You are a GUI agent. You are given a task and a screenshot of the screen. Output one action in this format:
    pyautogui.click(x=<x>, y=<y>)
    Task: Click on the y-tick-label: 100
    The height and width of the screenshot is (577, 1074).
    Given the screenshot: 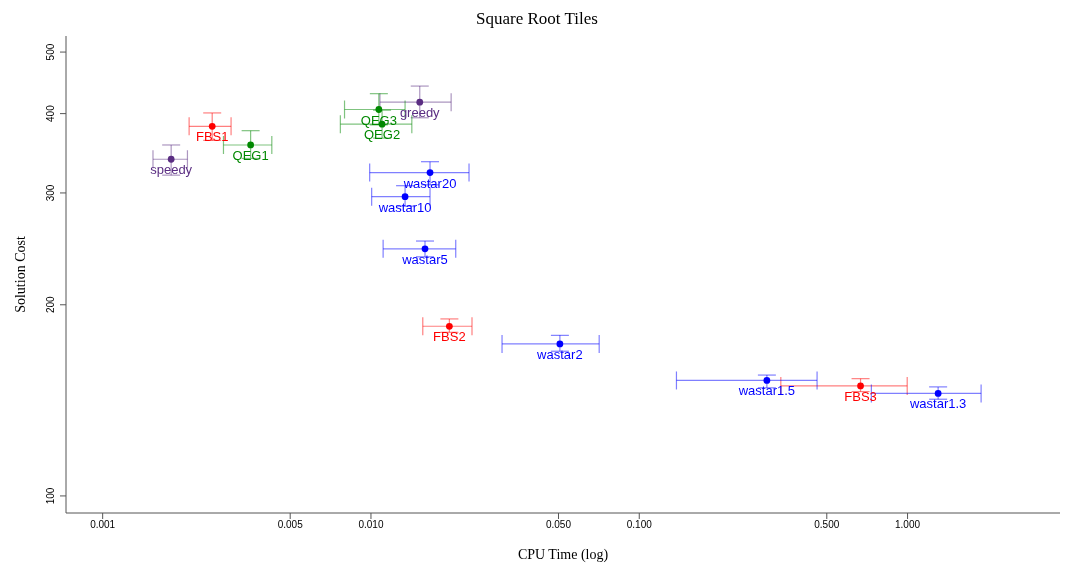 What is the action you would take?
    pyautogui.click(x=50, y=496)
    